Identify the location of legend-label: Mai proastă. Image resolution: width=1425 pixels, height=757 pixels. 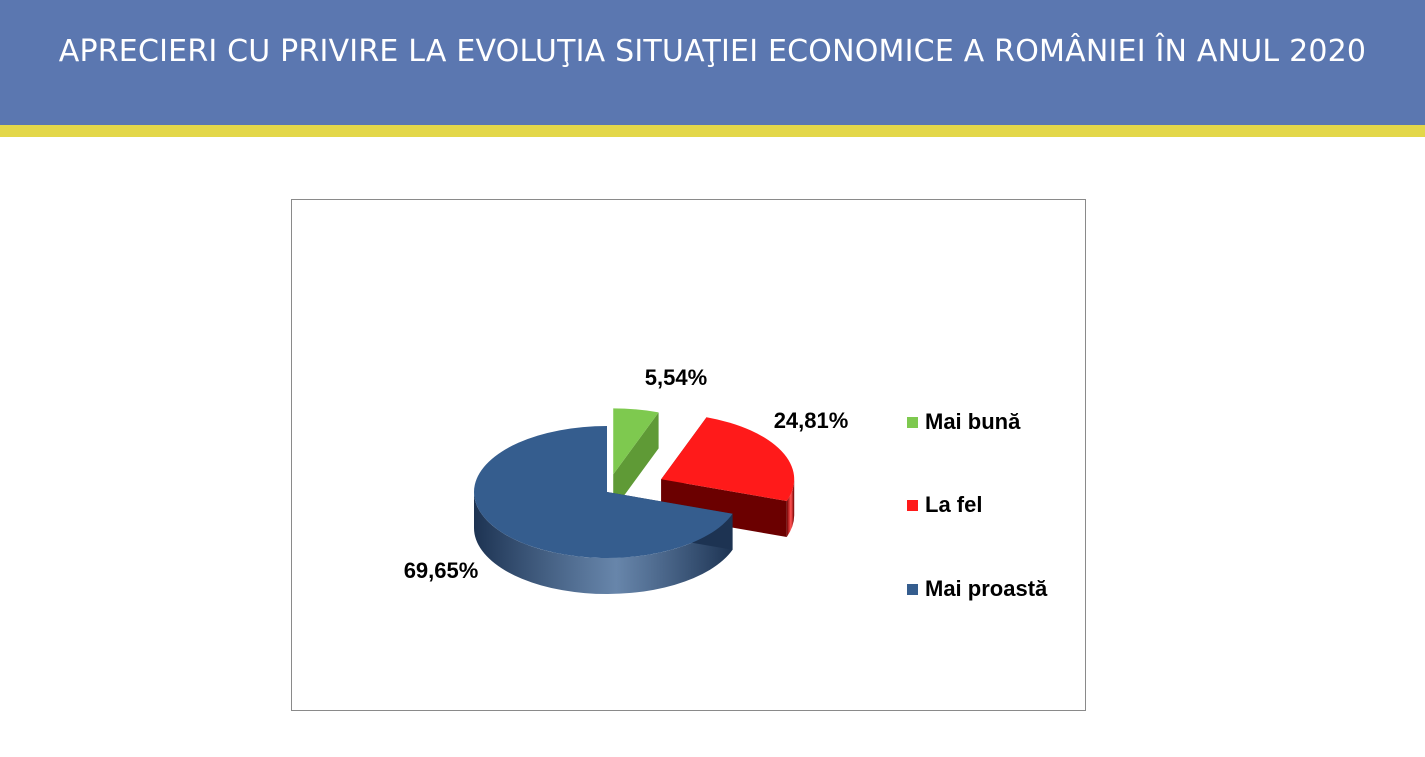
(986, 588).